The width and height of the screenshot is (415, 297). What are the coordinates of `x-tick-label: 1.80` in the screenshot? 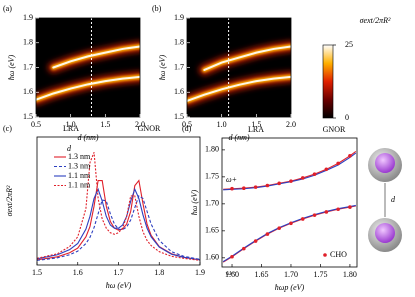 It's located at (350, 274).